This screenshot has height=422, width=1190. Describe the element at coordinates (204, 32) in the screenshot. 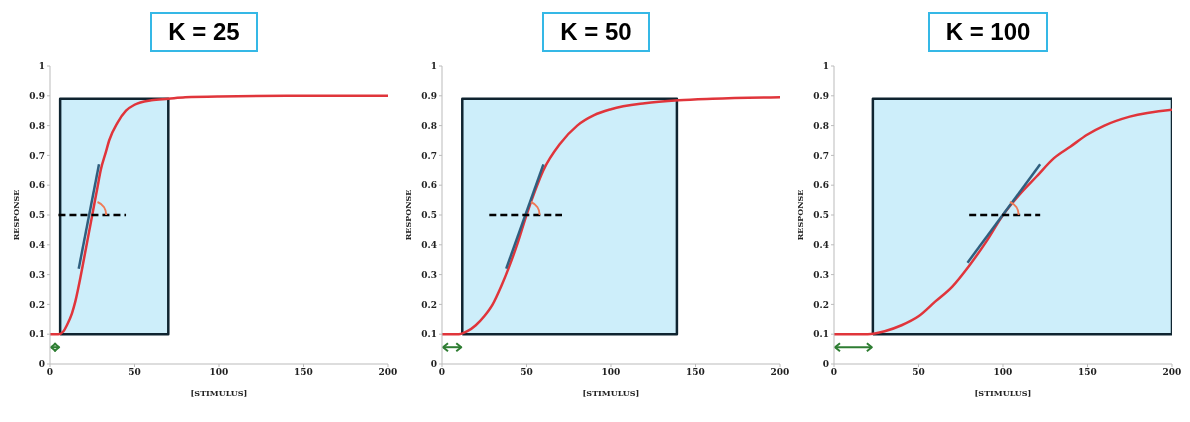

I see `chart-title: K = 25` at that location.